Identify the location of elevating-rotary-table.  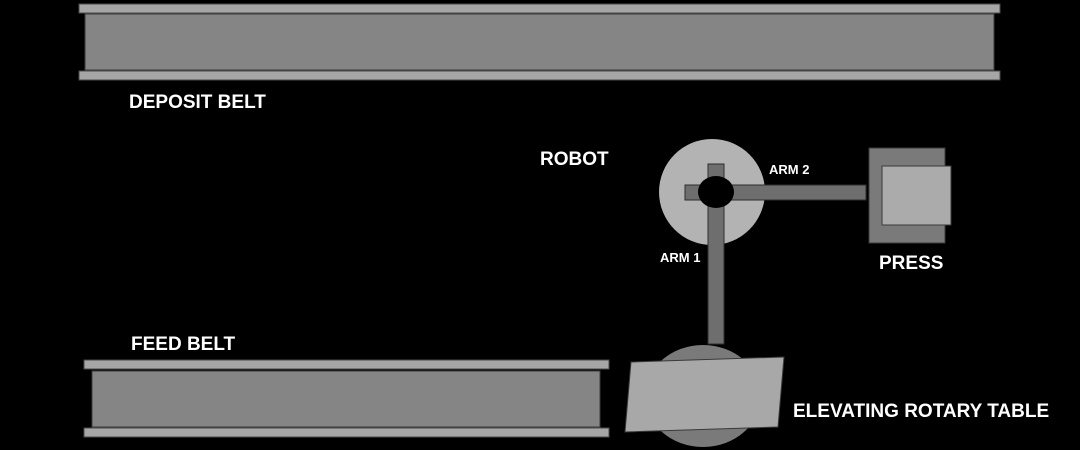
(704, 396).